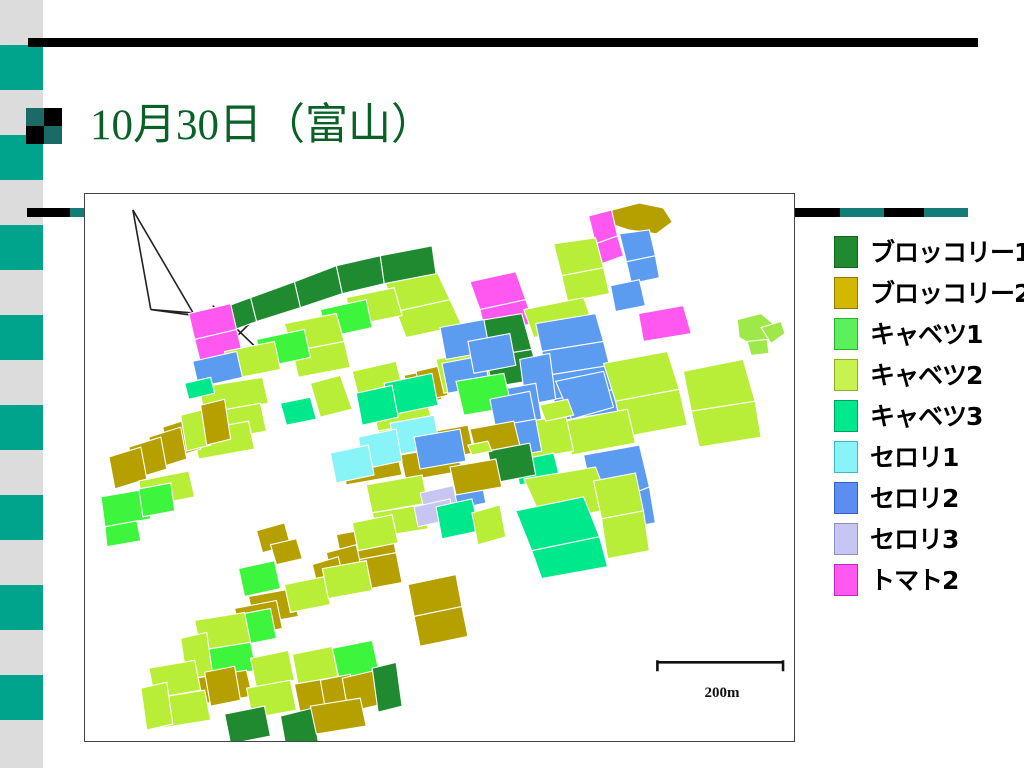  I want to click on legend-item-label: セロリ1, so click(914, 457).